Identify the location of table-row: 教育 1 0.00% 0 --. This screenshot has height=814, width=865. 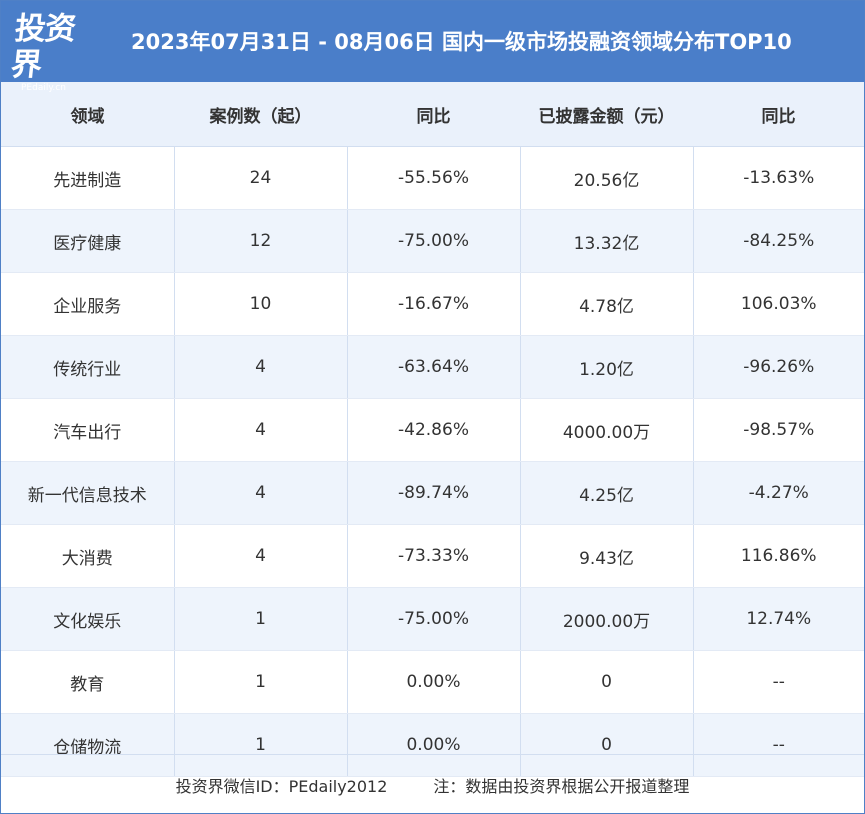
(432, 682).